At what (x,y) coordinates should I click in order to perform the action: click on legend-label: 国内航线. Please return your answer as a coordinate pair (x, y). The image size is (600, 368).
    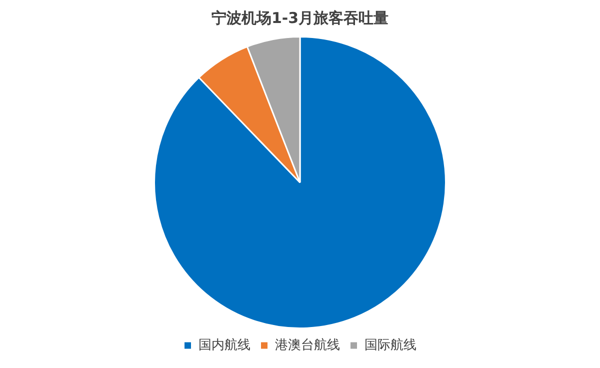
    Looking at the image, I should click on (224, 345).